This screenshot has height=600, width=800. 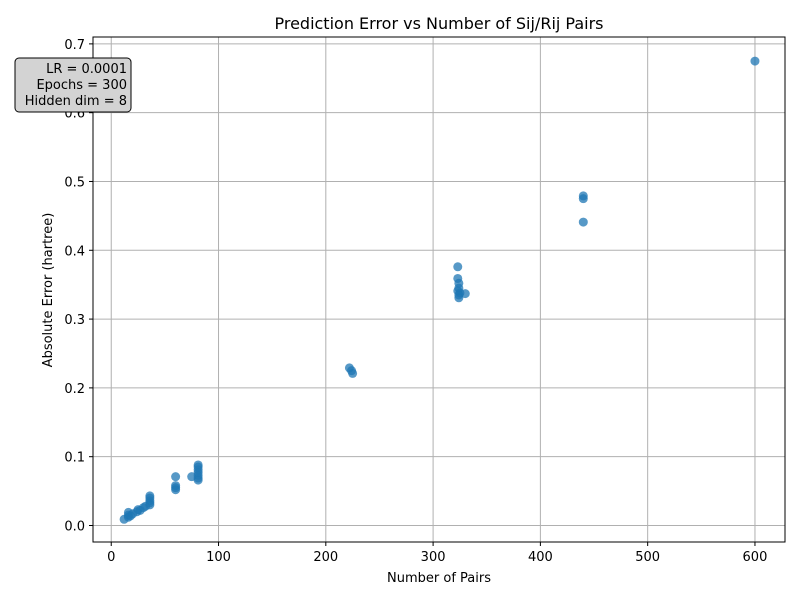 I want to click on x-tick-label: 300, so click(x=433, y=557).